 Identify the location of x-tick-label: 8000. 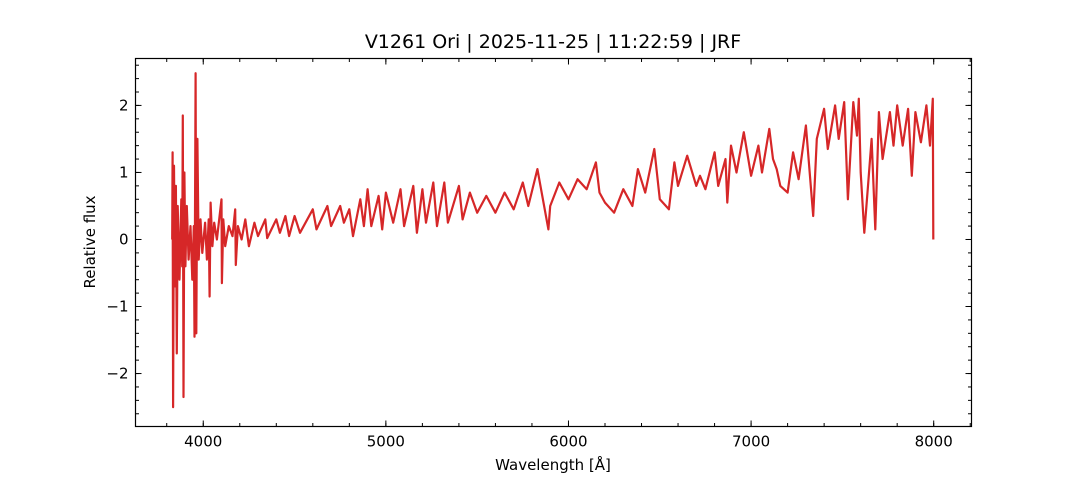
(934, 442).